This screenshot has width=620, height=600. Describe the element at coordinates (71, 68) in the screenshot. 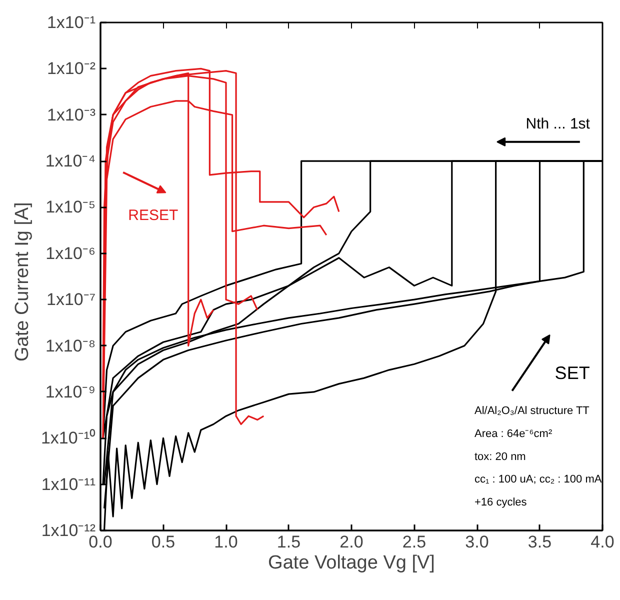

I see `y-tick-label: 1x10⁻²` at that location.